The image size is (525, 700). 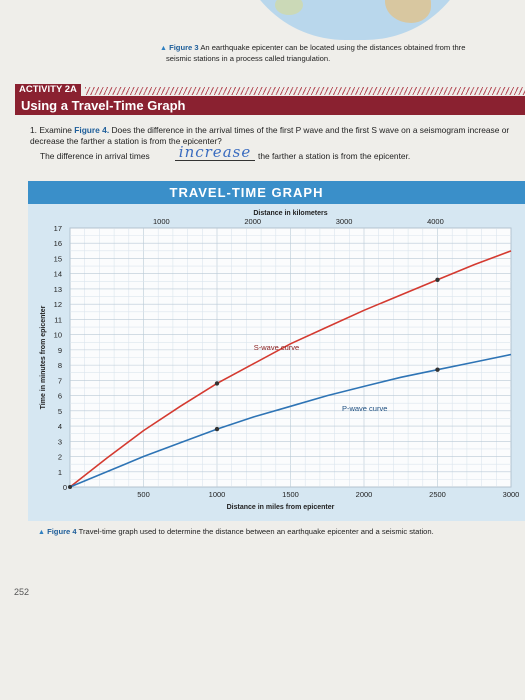 I want to click on figure4-label: Figure 4, so click(x=62, y=531).